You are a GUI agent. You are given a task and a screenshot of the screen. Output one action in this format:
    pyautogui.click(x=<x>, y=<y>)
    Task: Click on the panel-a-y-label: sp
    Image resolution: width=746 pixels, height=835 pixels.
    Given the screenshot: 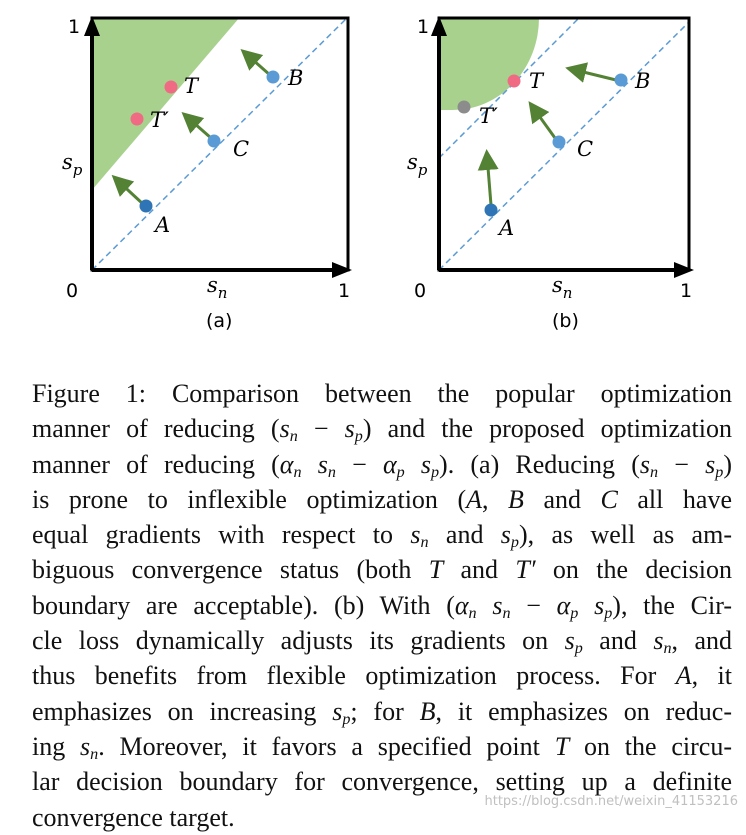 What is the action you would take?
    pyautogui.click(x=72, y=164)
    